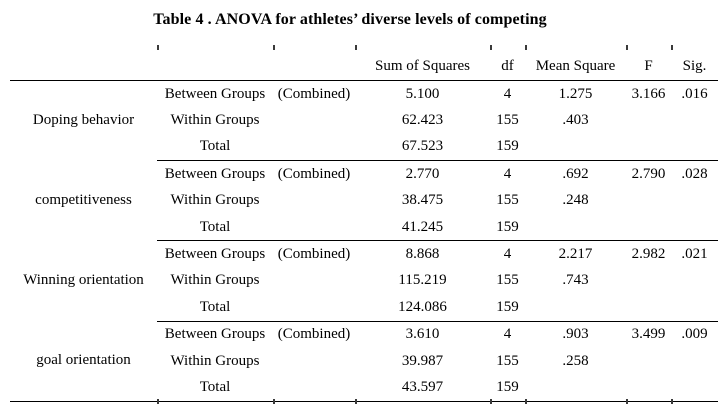  What do you see at coordinates (694, 93) in the screenshot?
I see `cell-sig: .016` at bounding box center [694, 93].